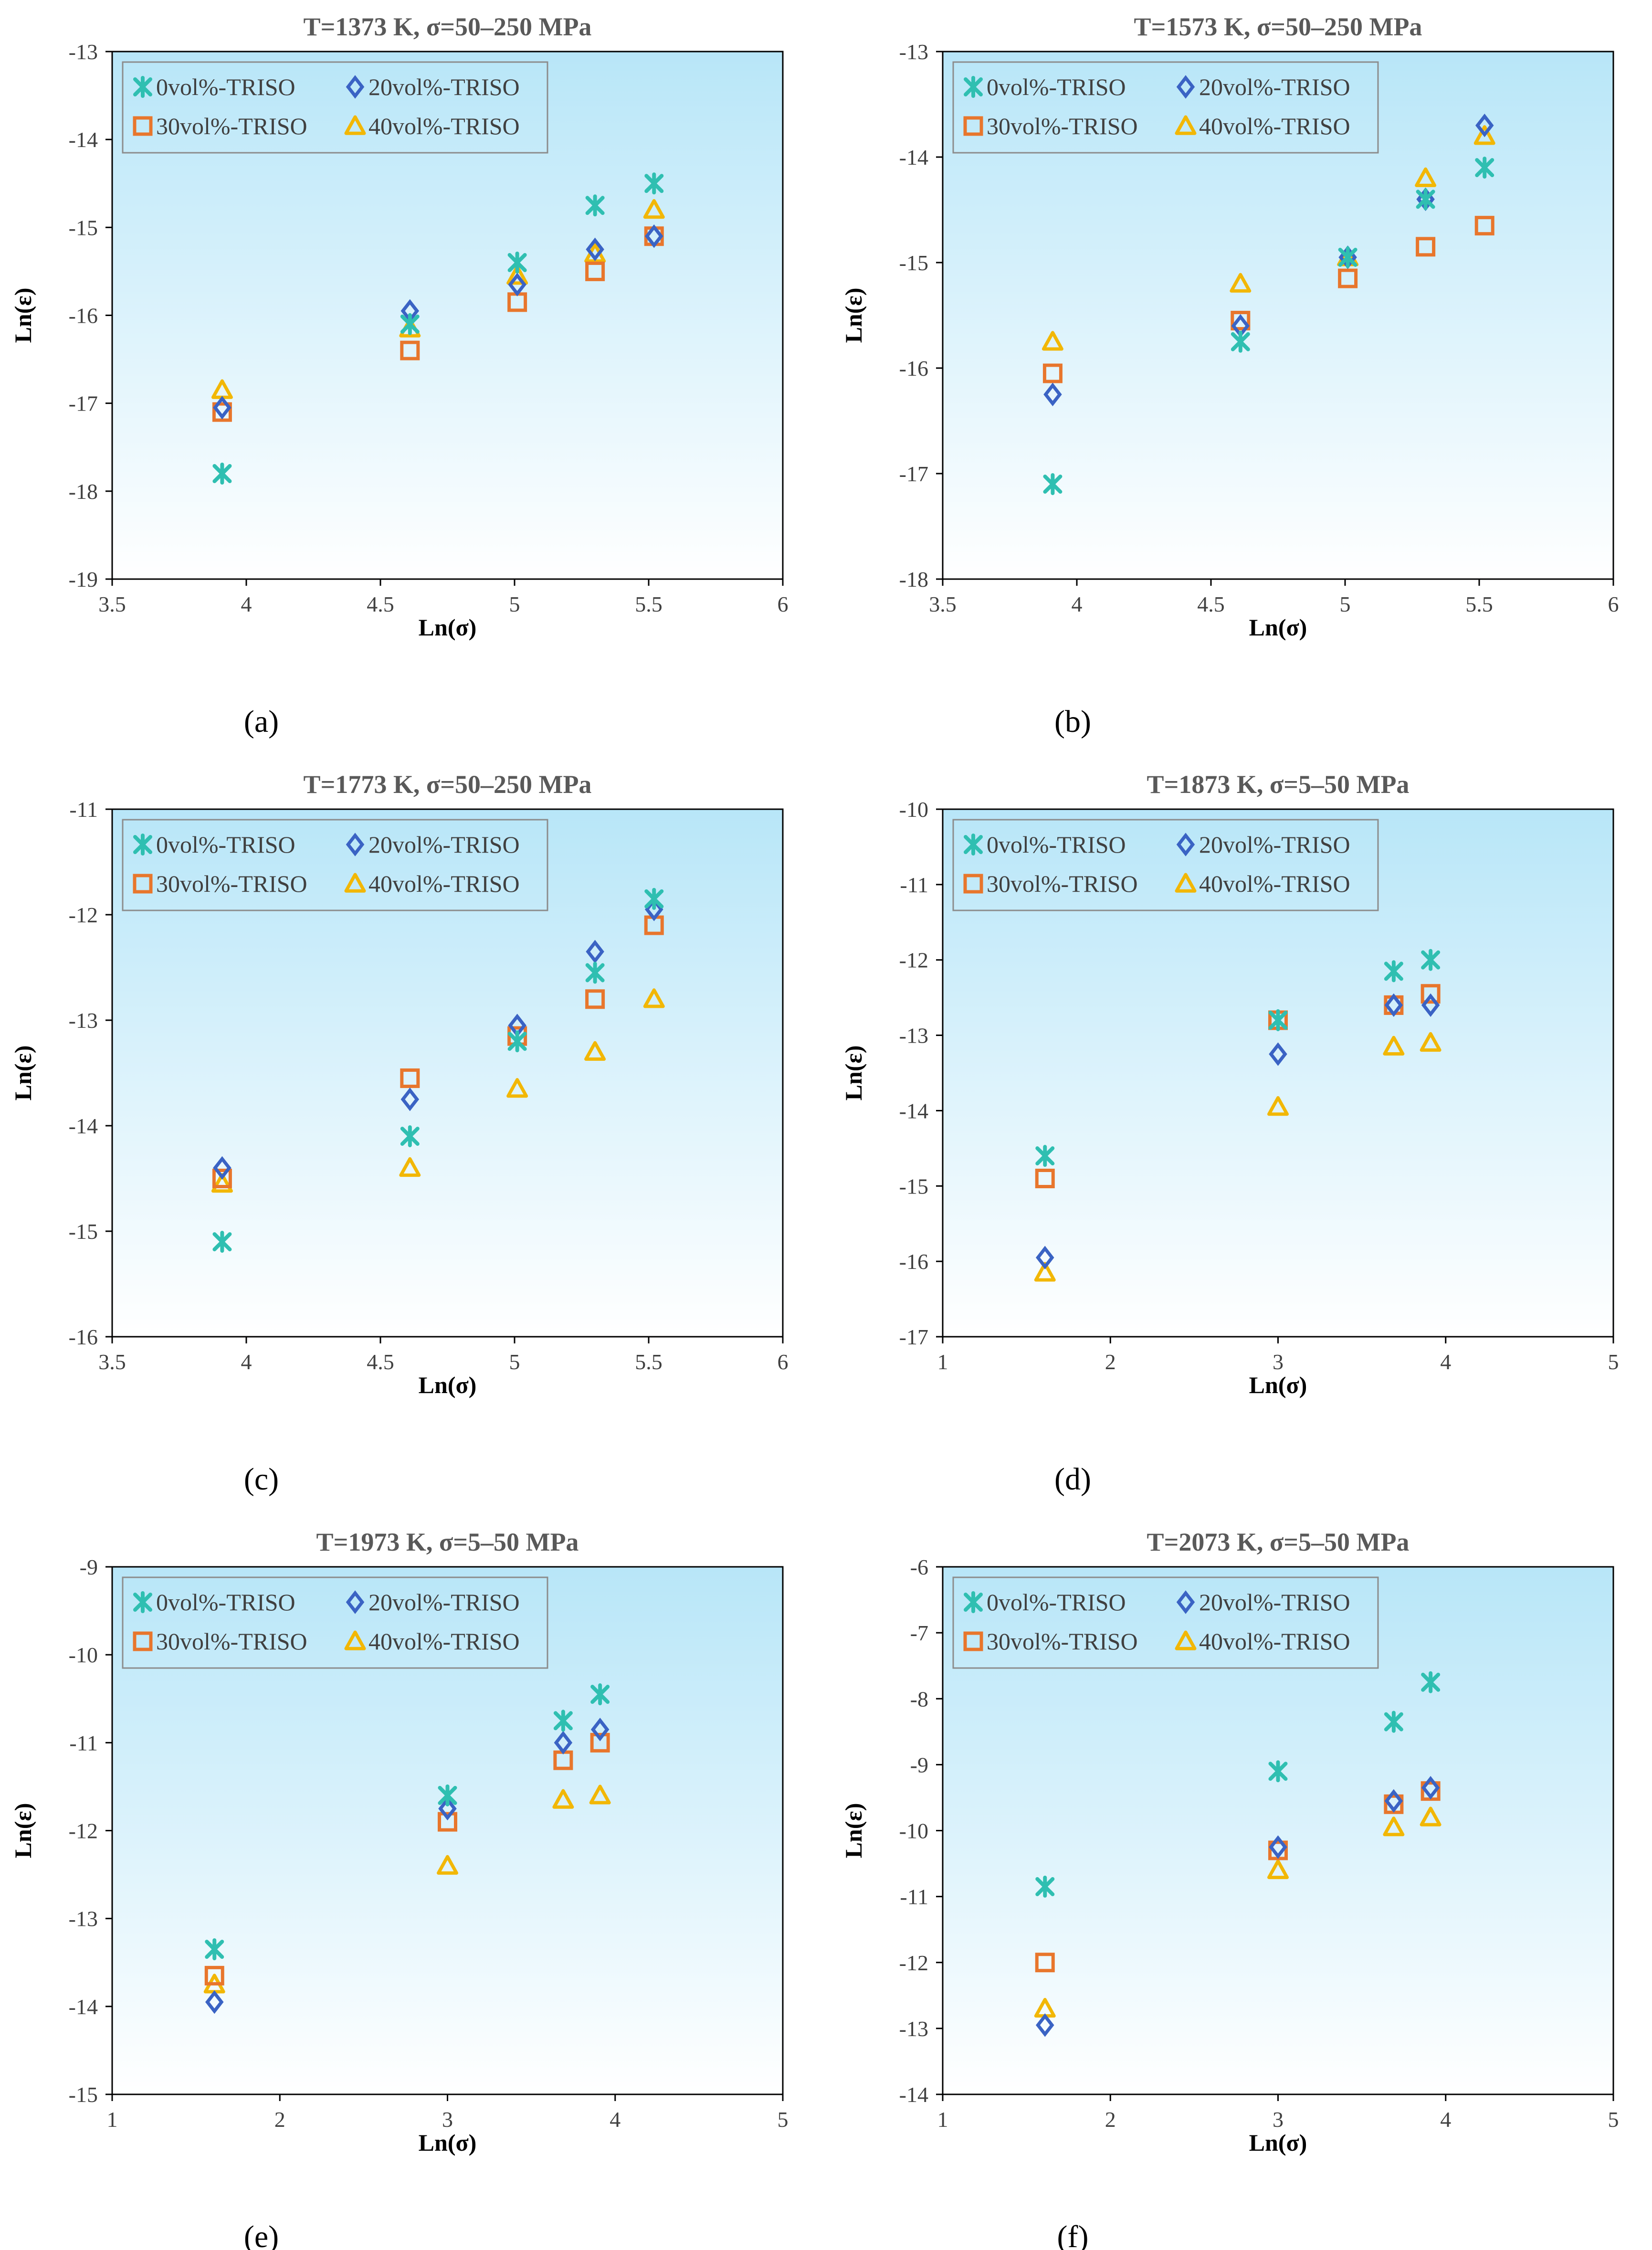 This screenshot has width=1652, height=2250. What do you see at coordinates (919, 1633) in the screenshot?
I see `y-tick-label: -7` at bounding box center [919, 1633].